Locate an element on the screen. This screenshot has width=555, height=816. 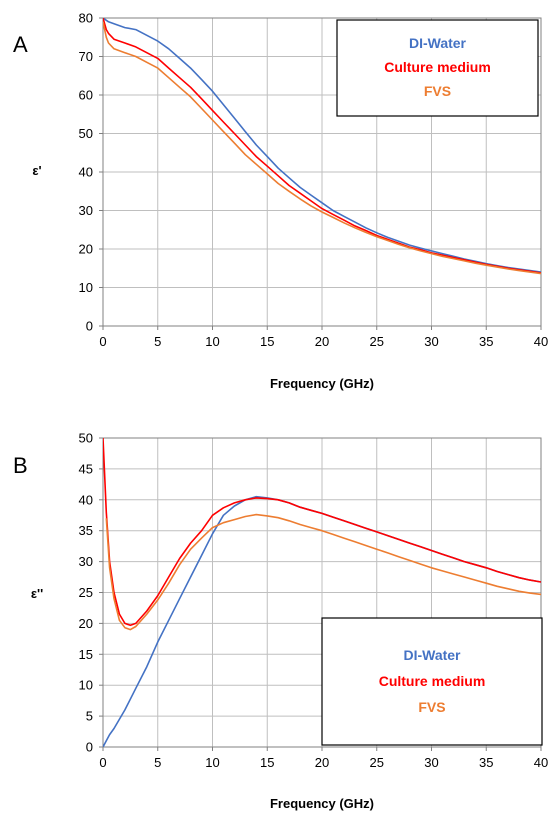
panel-label: B is located at coordinates (20, 465).